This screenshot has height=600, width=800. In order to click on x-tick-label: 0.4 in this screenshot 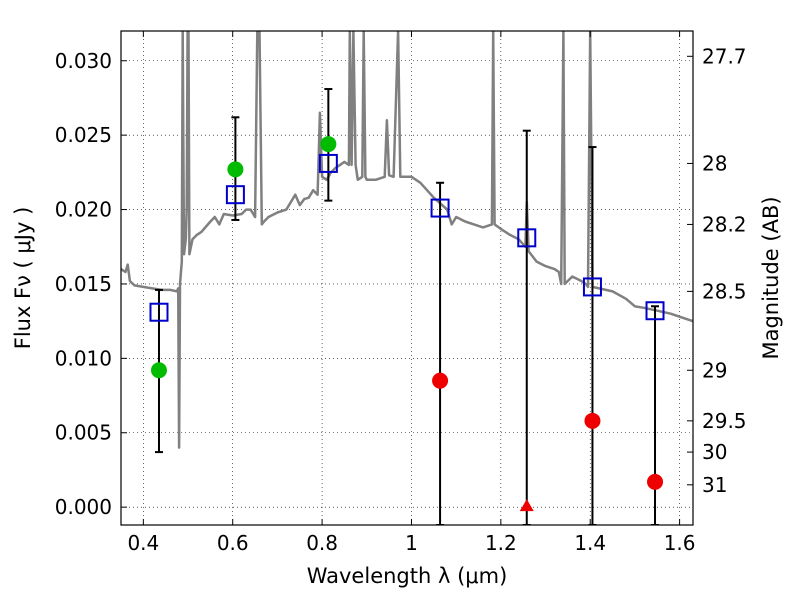, I will do `click(143, 543)`.